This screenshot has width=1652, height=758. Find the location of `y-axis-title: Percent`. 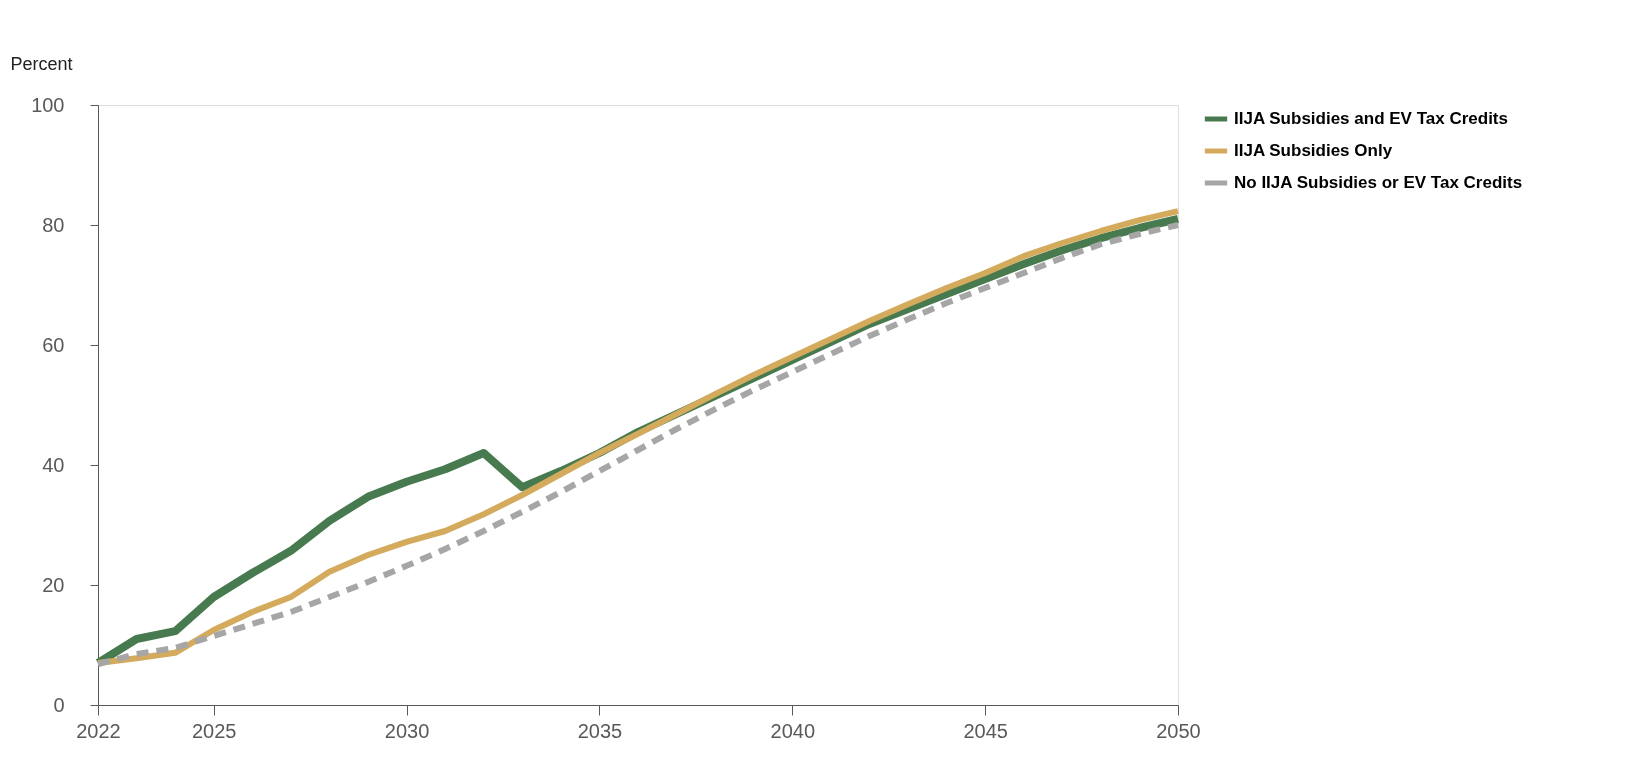

y-axis-title: Percent is located at coordinates (41, 63).